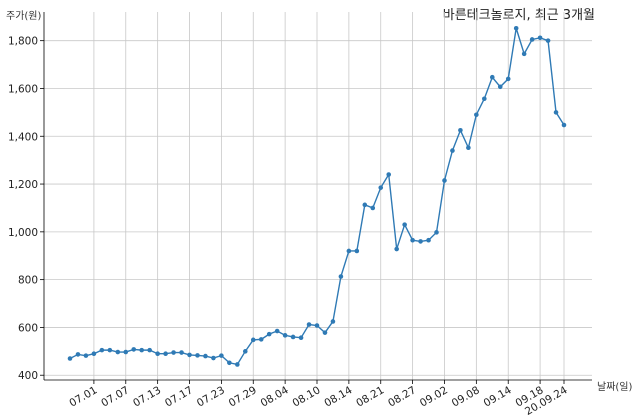 The width and height of the screenshot is (640, 419). What do you see at coordinates (147, 396) in the screenshot?
I see `x-tick-label: 07.13` at bounding box center [147, 396].